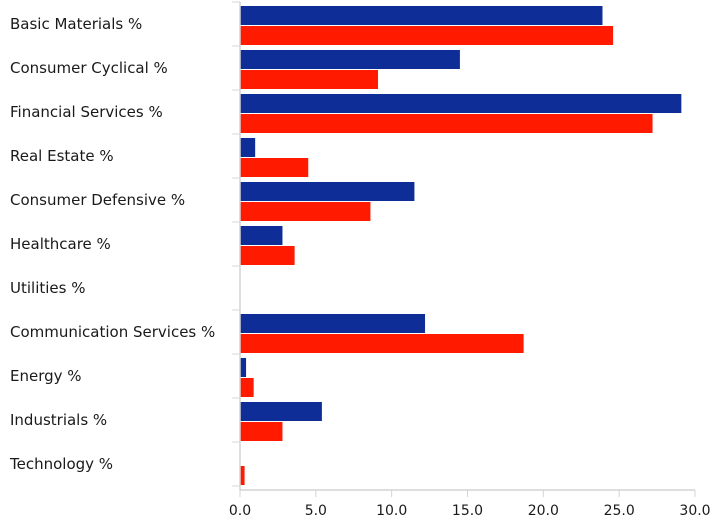 Image resolution: width=711 pixels, height=528 pixels. What do you see at coordinates (76, 24) in the screenshot?
I see `category-label: Basic Materials %` at bounding box center [76, 24].